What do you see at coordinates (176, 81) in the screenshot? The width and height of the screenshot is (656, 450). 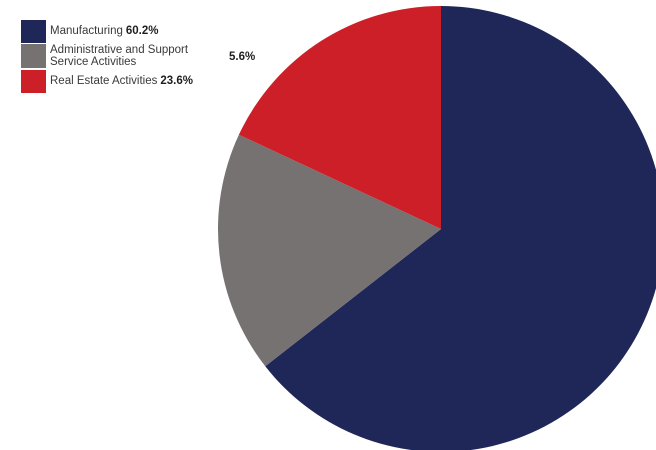 I see `legend-value-real-estate: 23.6%` at bounding box center [176, 81].